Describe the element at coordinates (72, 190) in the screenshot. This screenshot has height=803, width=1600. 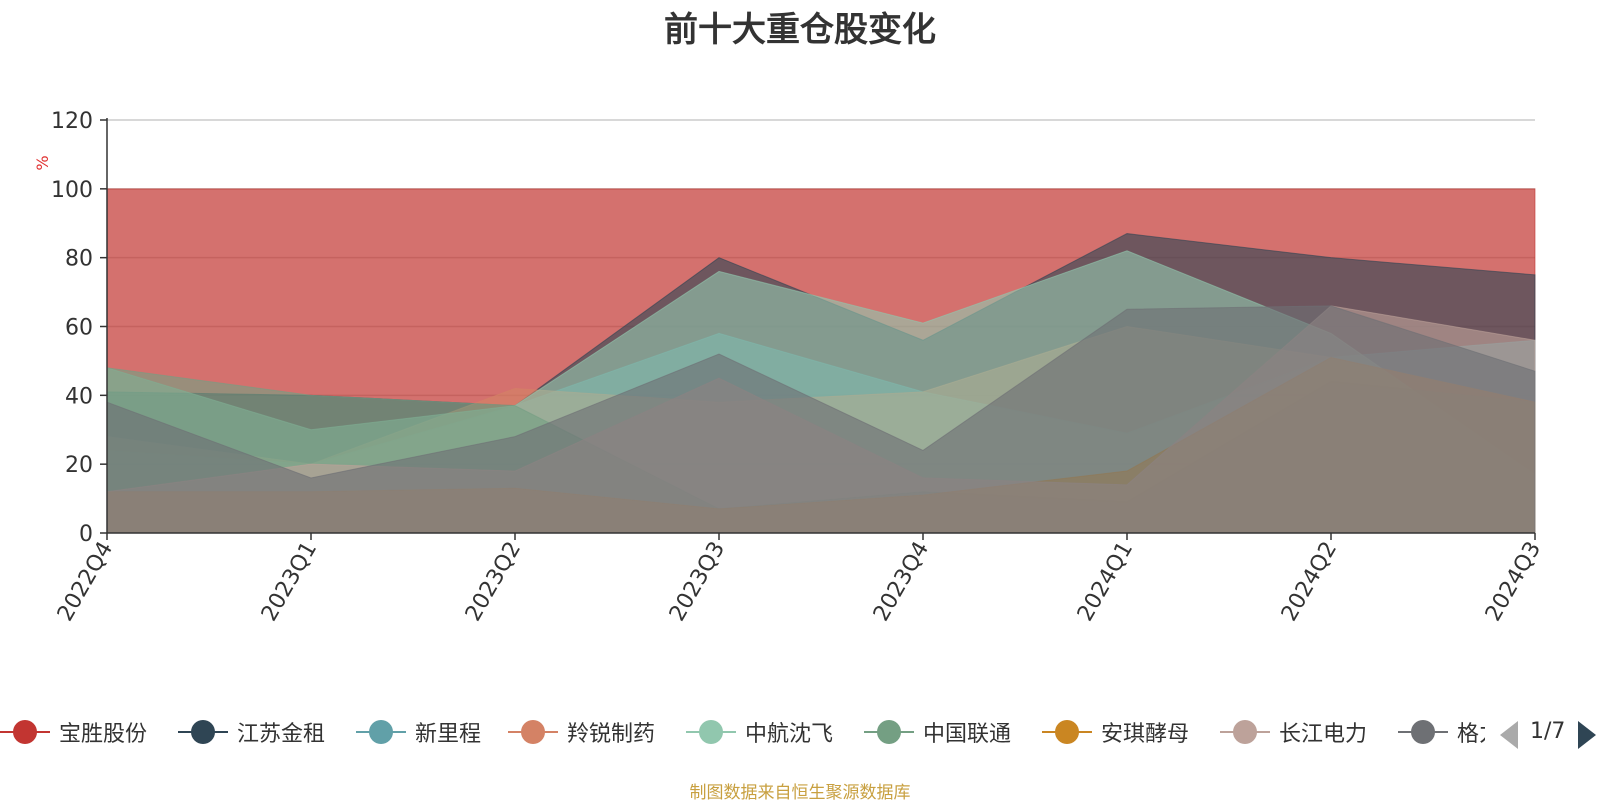
I see `y-tick-label: 100` at that location.